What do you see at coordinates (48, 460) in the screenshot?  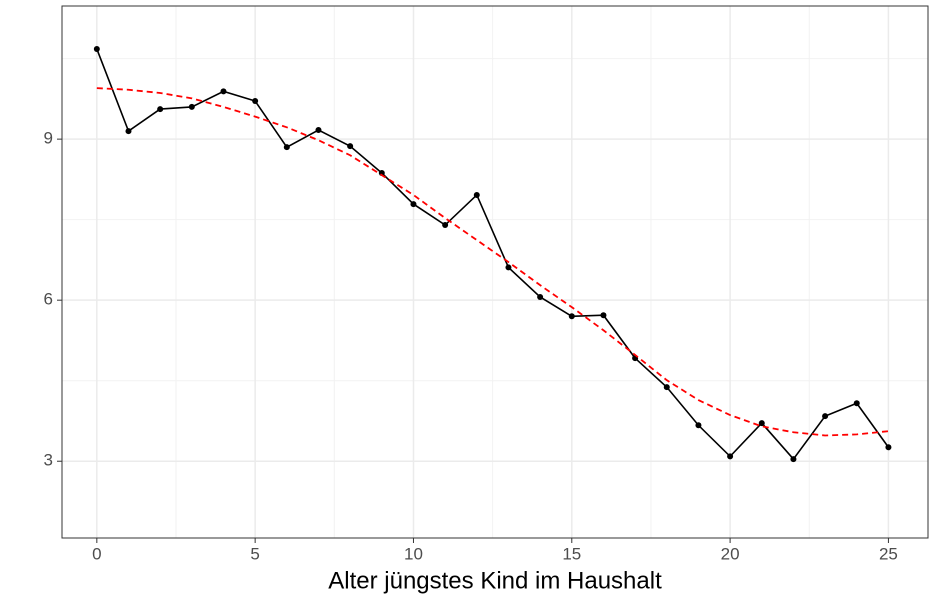 I see `y-tick-label: 3` at bounding box center [48, 460].